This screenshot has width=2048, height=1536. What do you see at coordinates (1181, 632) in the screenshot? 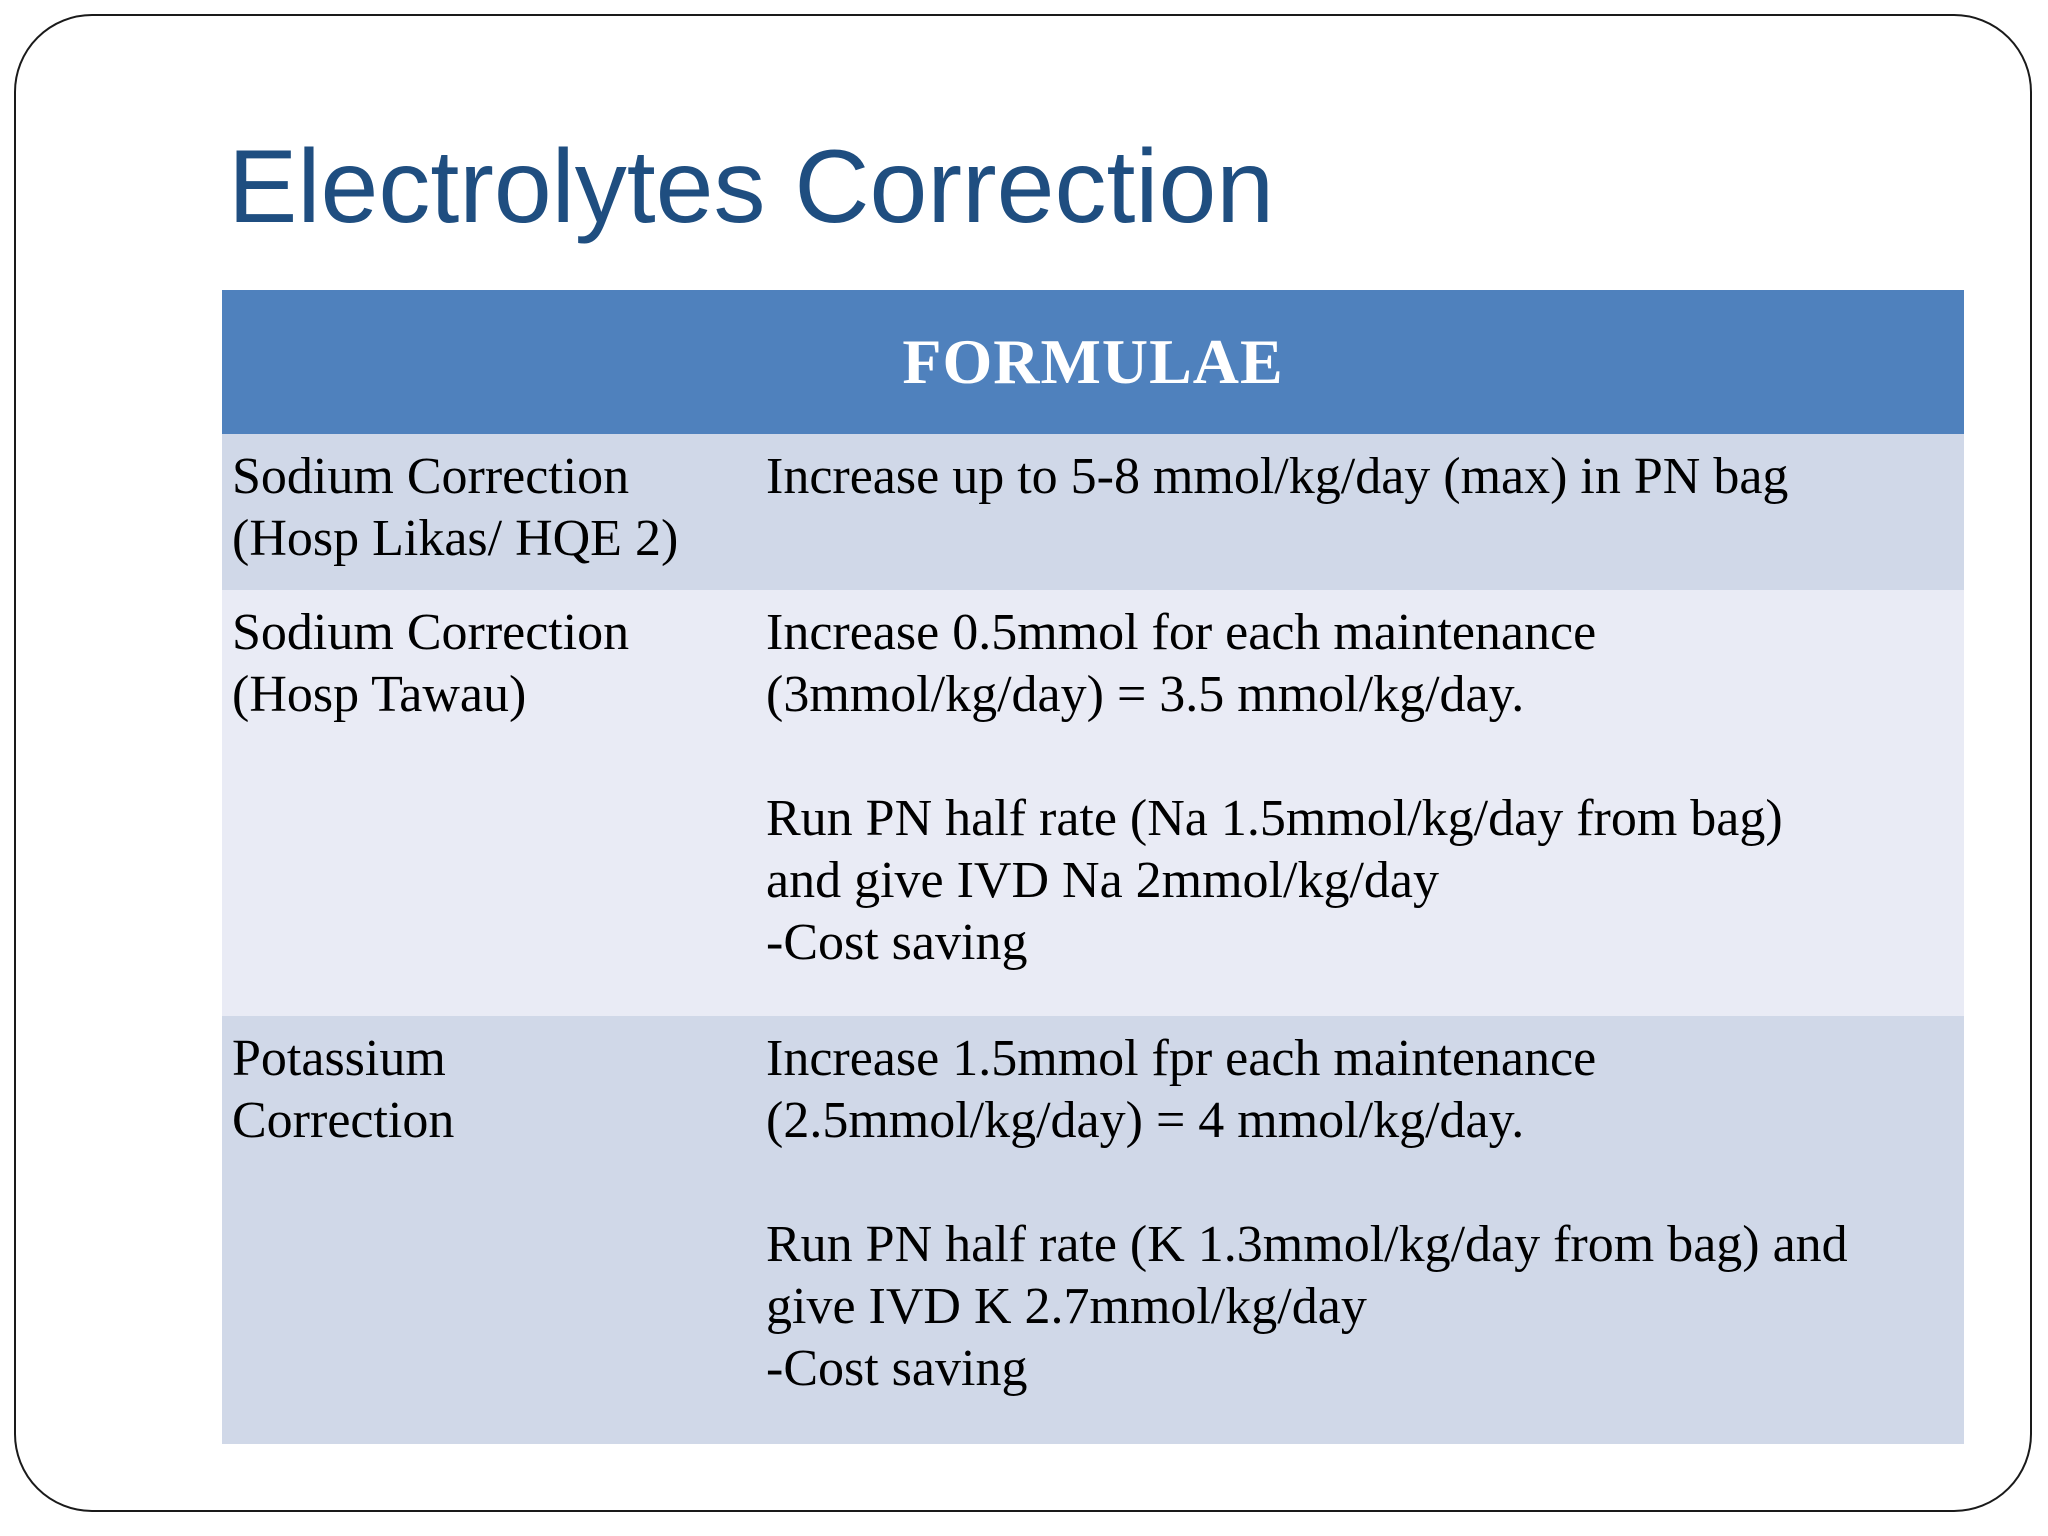
I see `formula-line: Increase 0.5mmol for each maintenance` at bounding box center [1181, 632].